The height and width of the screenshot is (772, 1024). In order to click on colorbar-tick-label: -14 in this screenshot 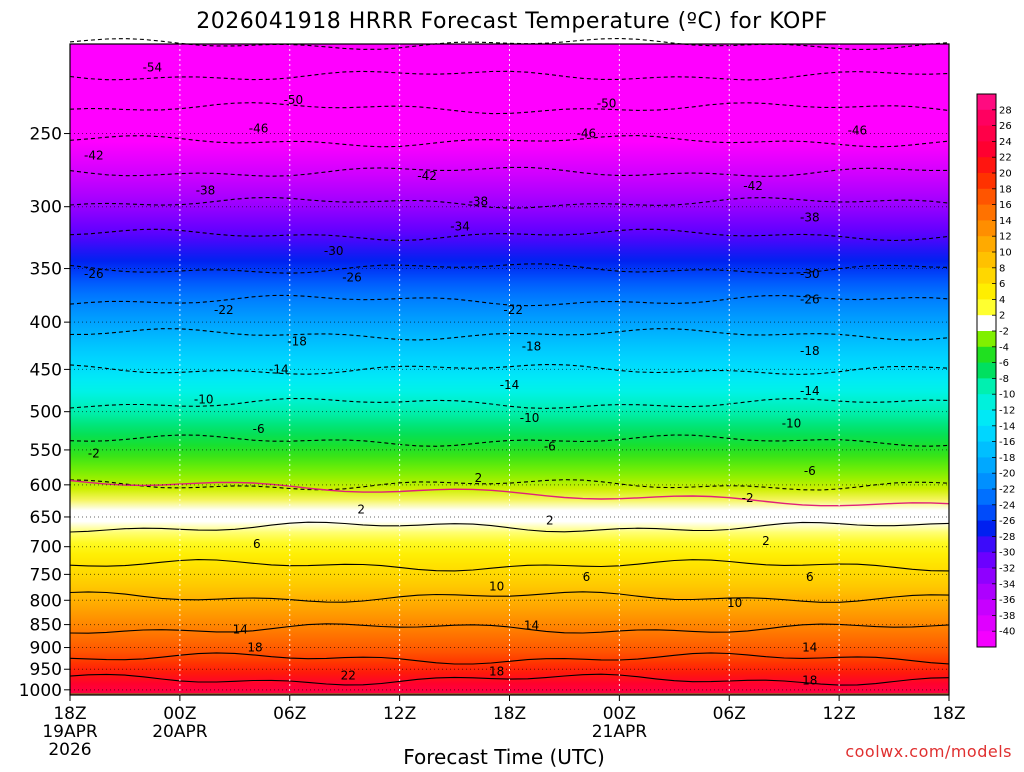, I will do `click(1007, 426)`.